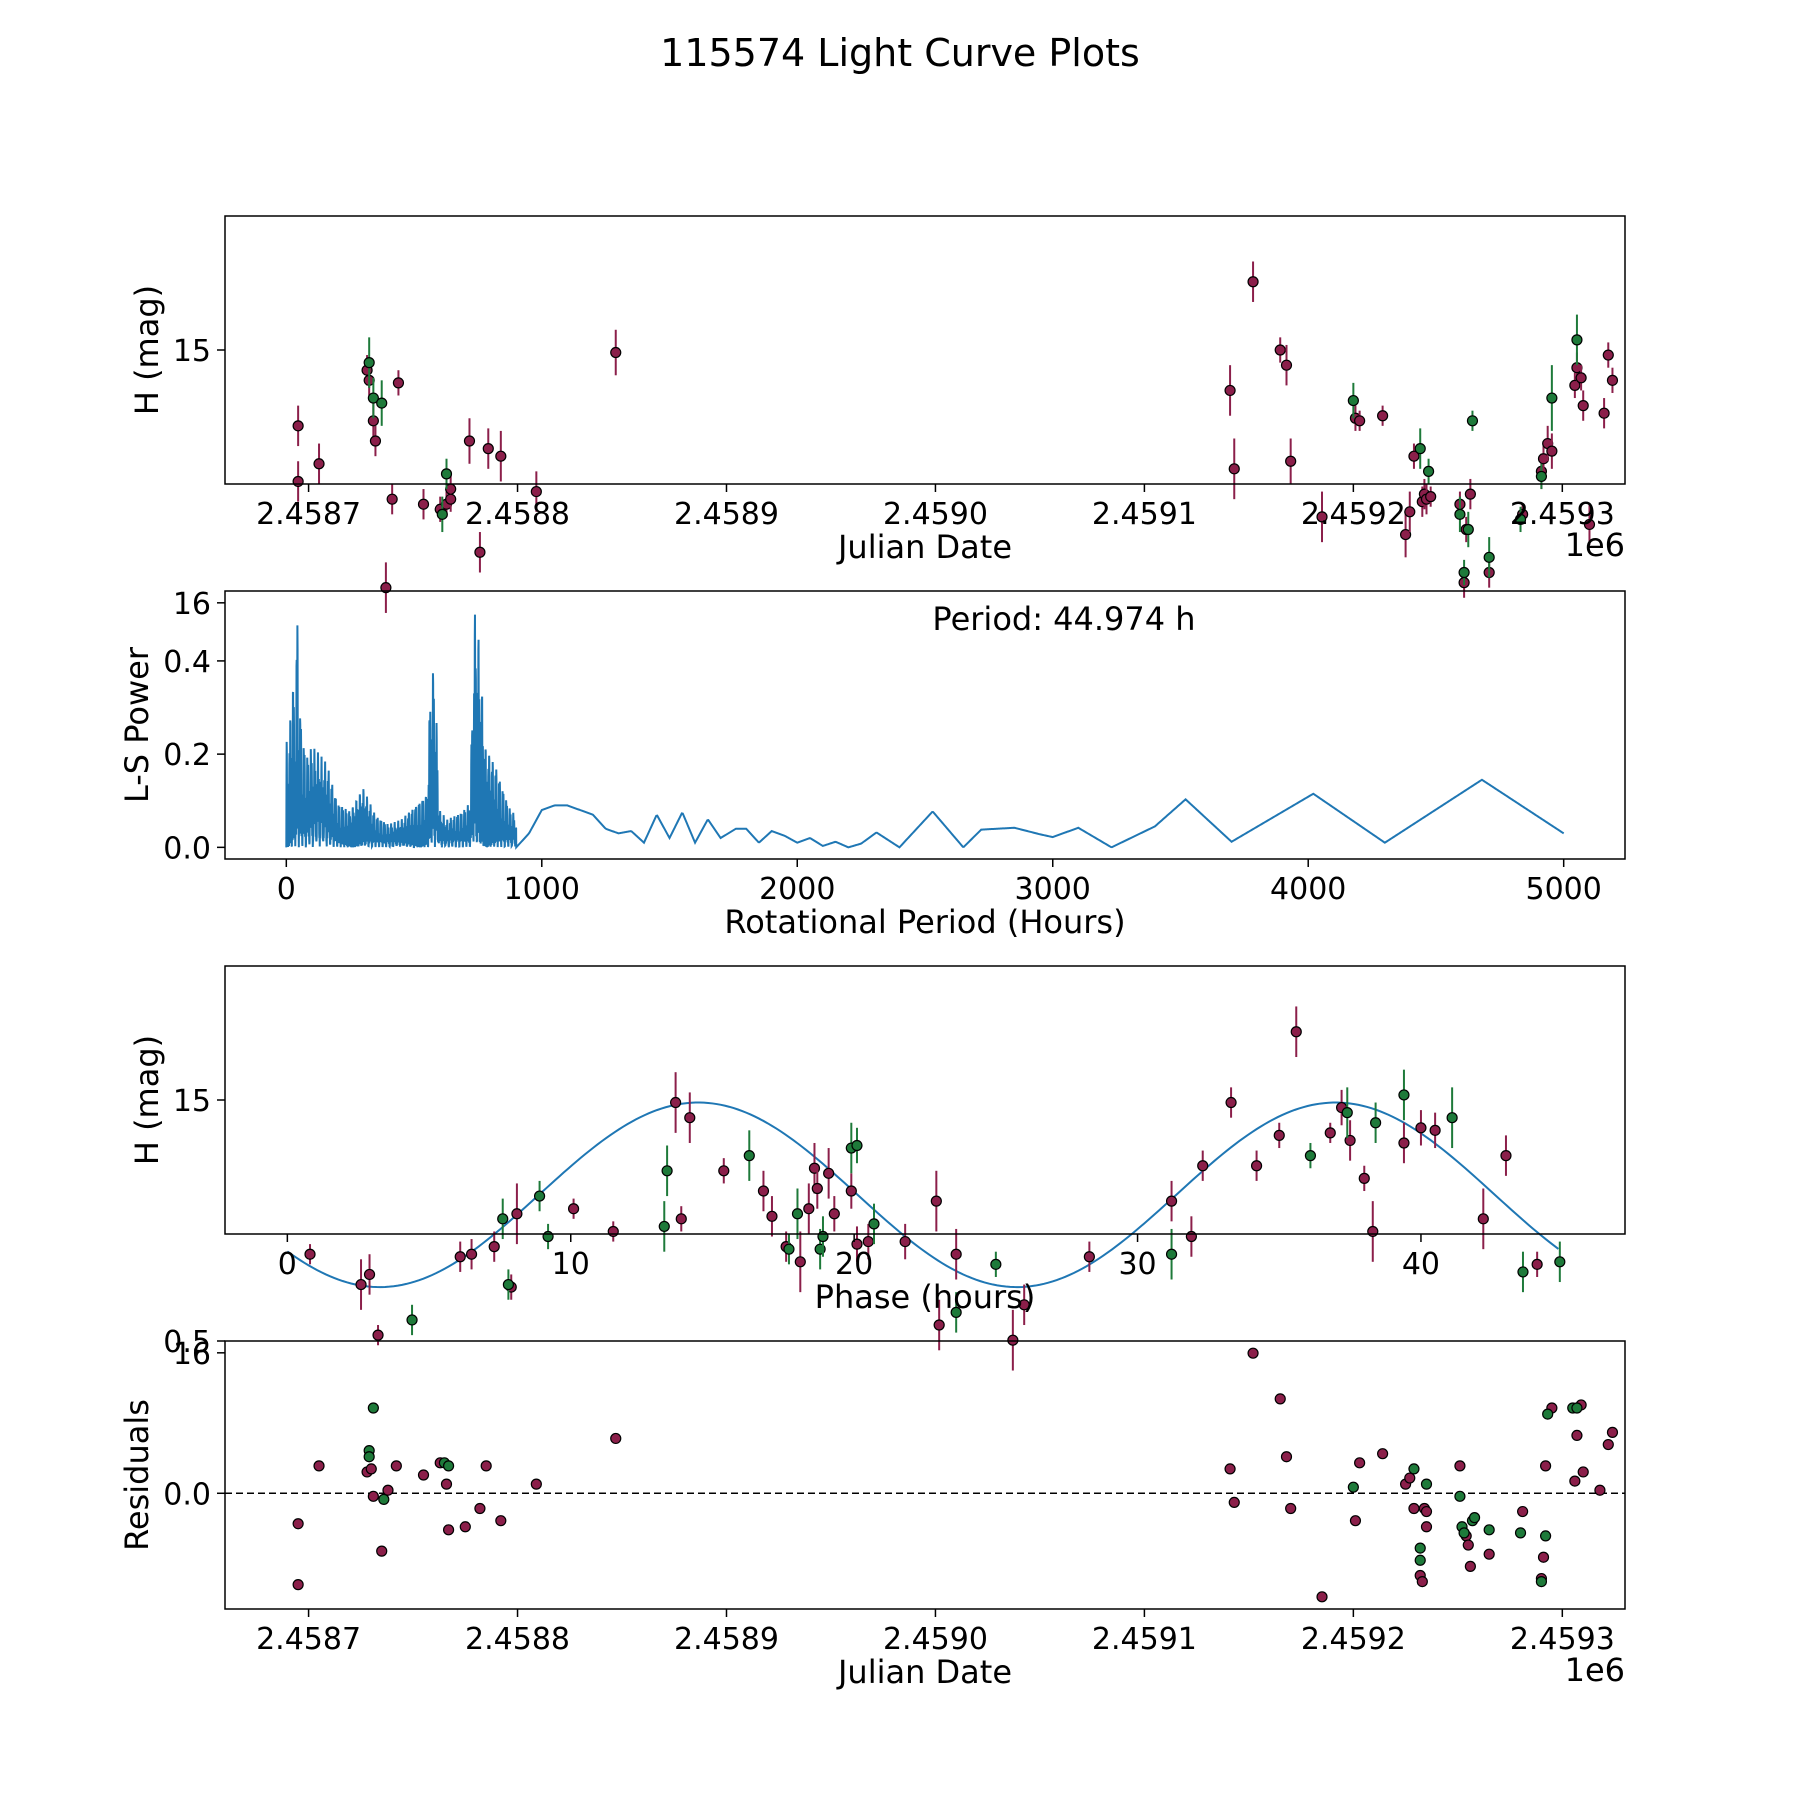  Describe the element at coordinates (147, 350) in the screenshot. I see `light-curve-y-label: H (mag)` at that location.